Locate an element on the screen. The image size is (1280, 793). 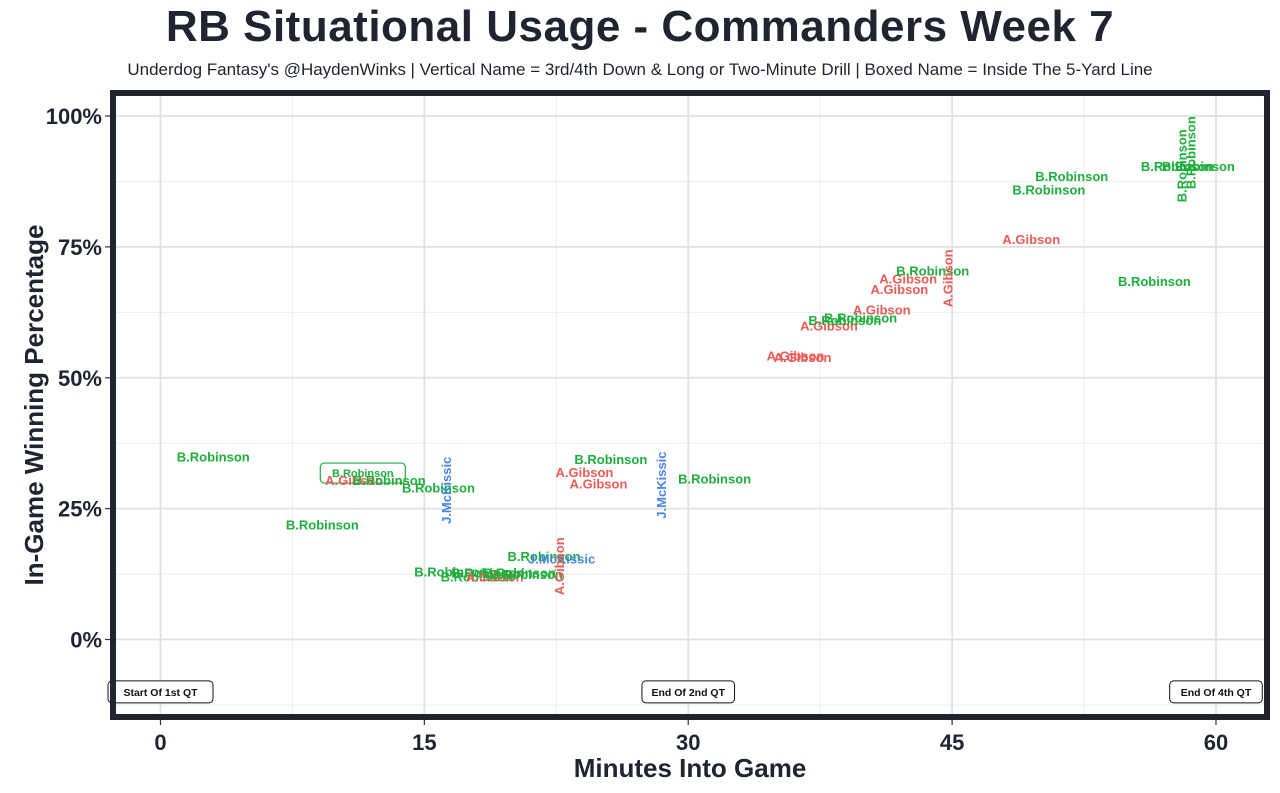
x-tick-label: 60 is located at coordinates (1216, 742).